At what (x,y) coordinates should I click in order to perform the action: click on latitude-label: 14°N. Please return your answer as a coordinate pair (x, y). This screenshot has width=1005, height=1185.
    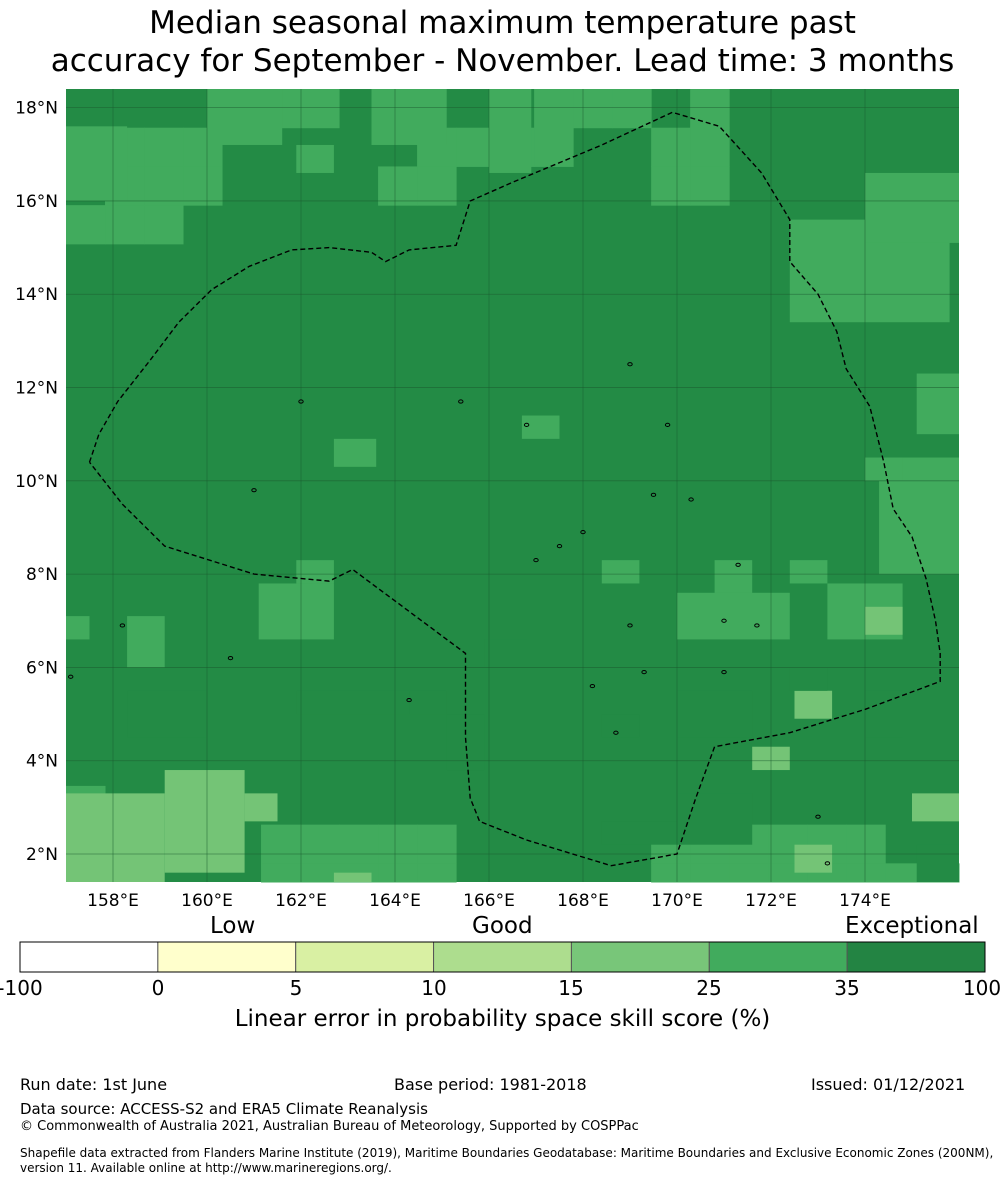
    Looking at the image, I should click on (36, 295).